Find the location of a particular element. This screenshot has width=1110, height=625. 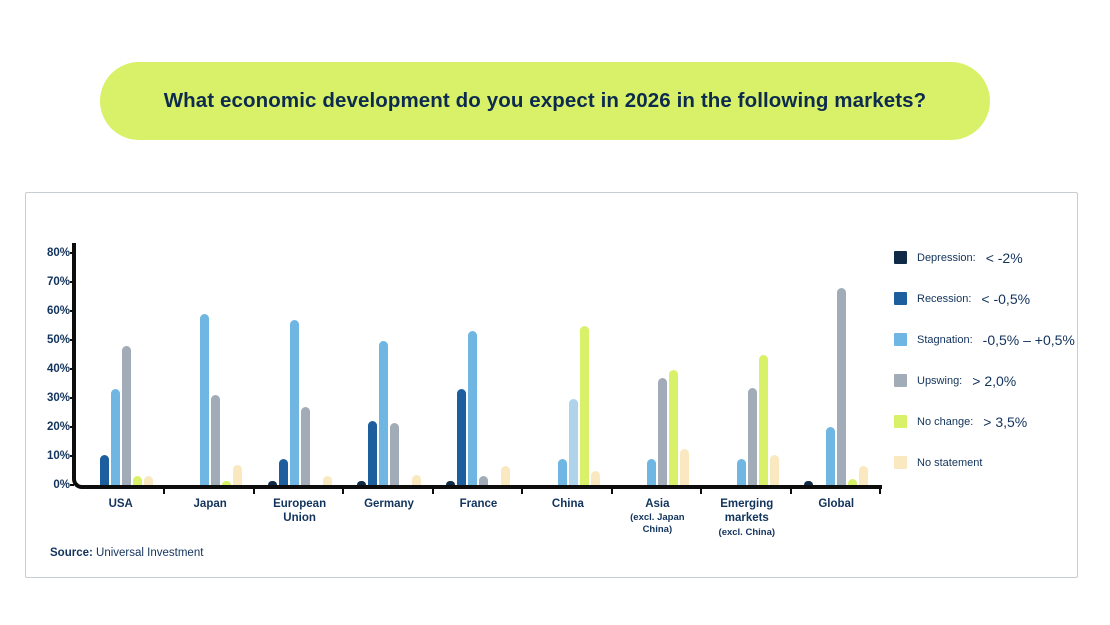

legend-range: < -0,5% is located at coordinates (1006, 298).